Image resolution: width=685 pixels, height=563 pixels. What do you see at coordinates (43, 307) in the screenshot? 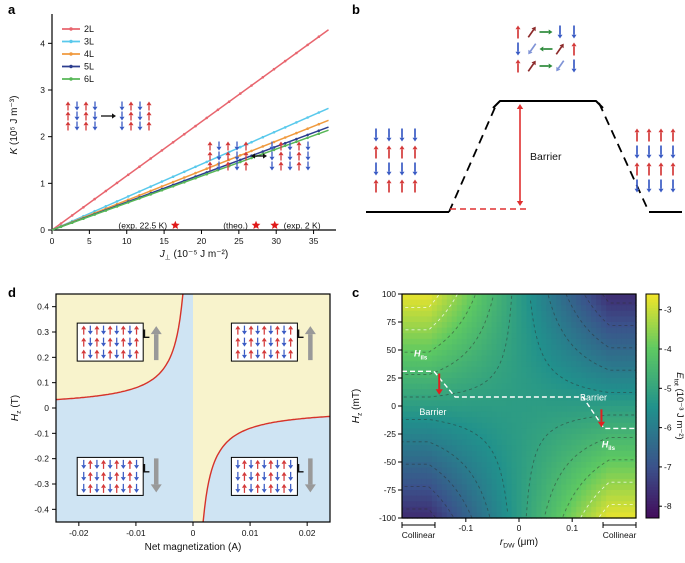
I see `svg-text: 0.4` at bounding box center [43, 307].